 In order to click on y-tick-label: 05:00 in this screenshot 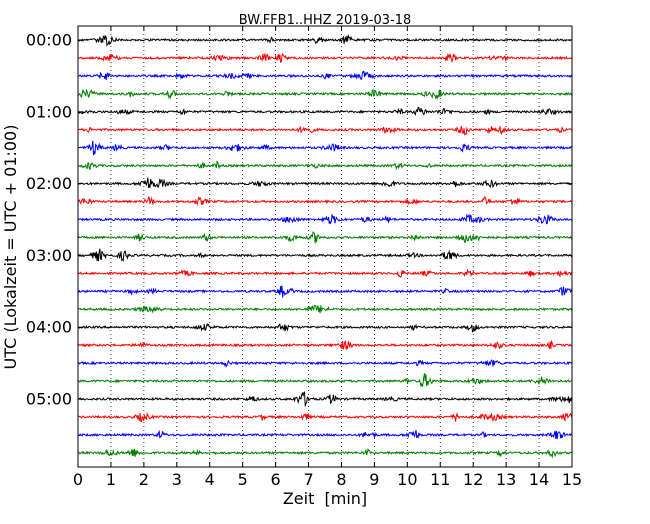, I will do `click(49, 399)`.